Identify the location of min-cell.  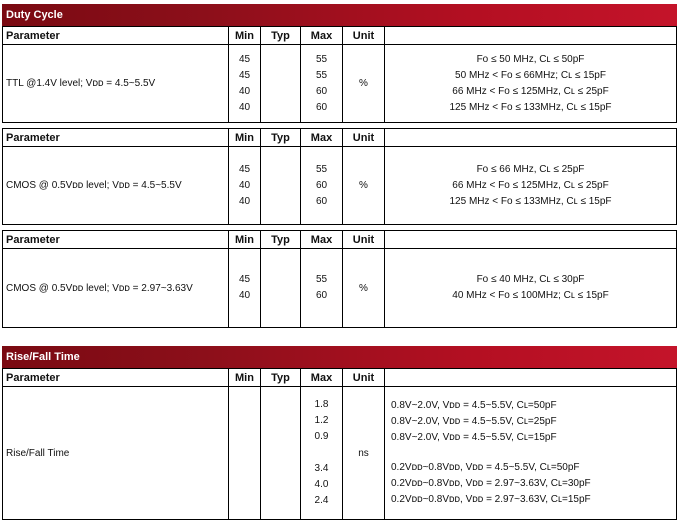
(244, 453).